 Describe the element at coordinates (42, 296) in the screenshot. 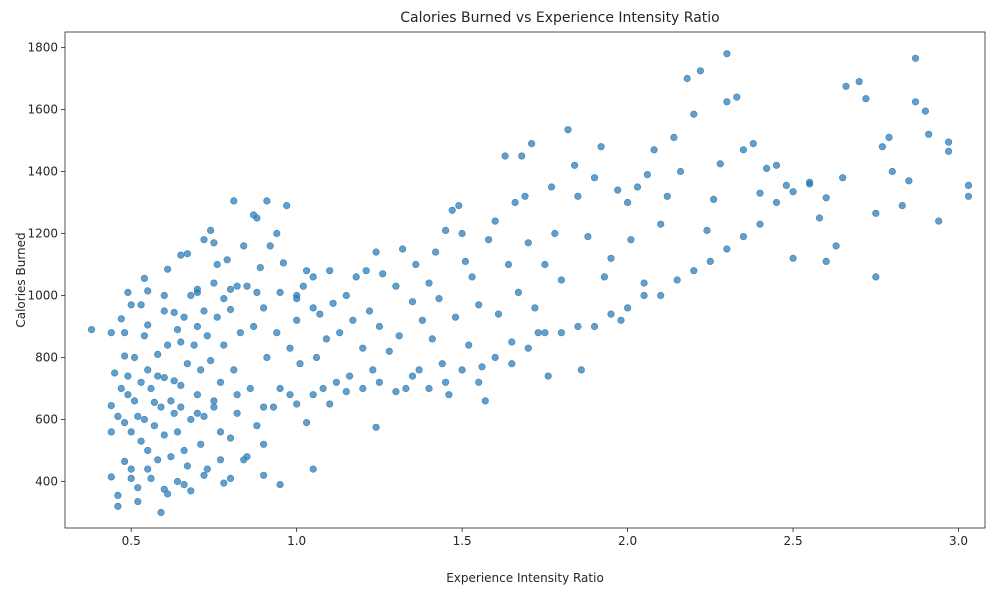

I see `y-tick-label: 1000` at that location.